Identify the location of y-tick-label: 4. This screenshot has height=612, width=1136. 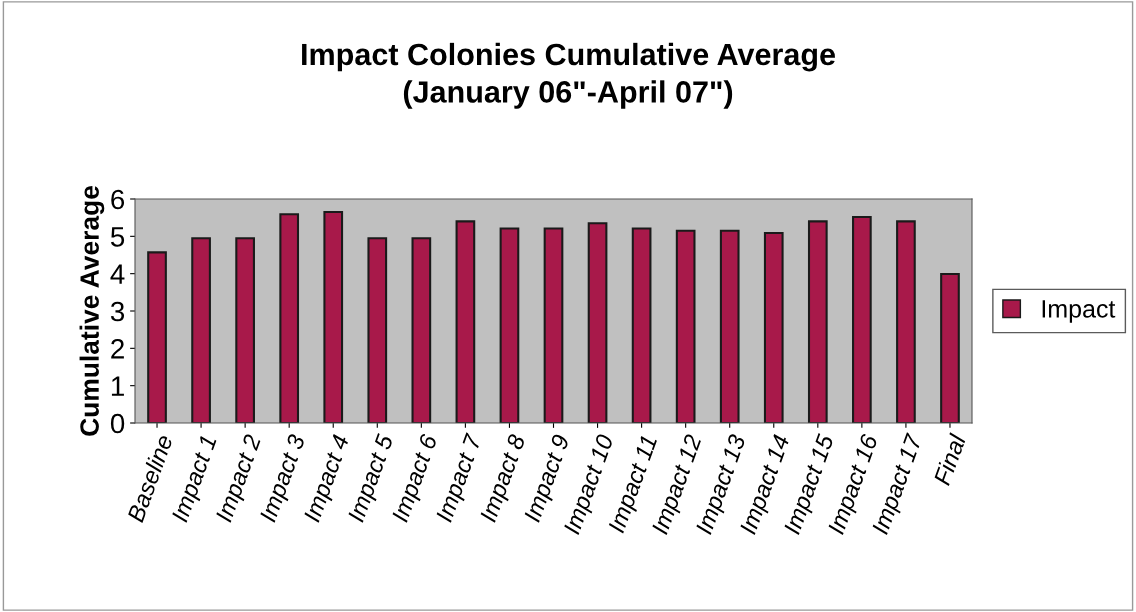
(117, 274).